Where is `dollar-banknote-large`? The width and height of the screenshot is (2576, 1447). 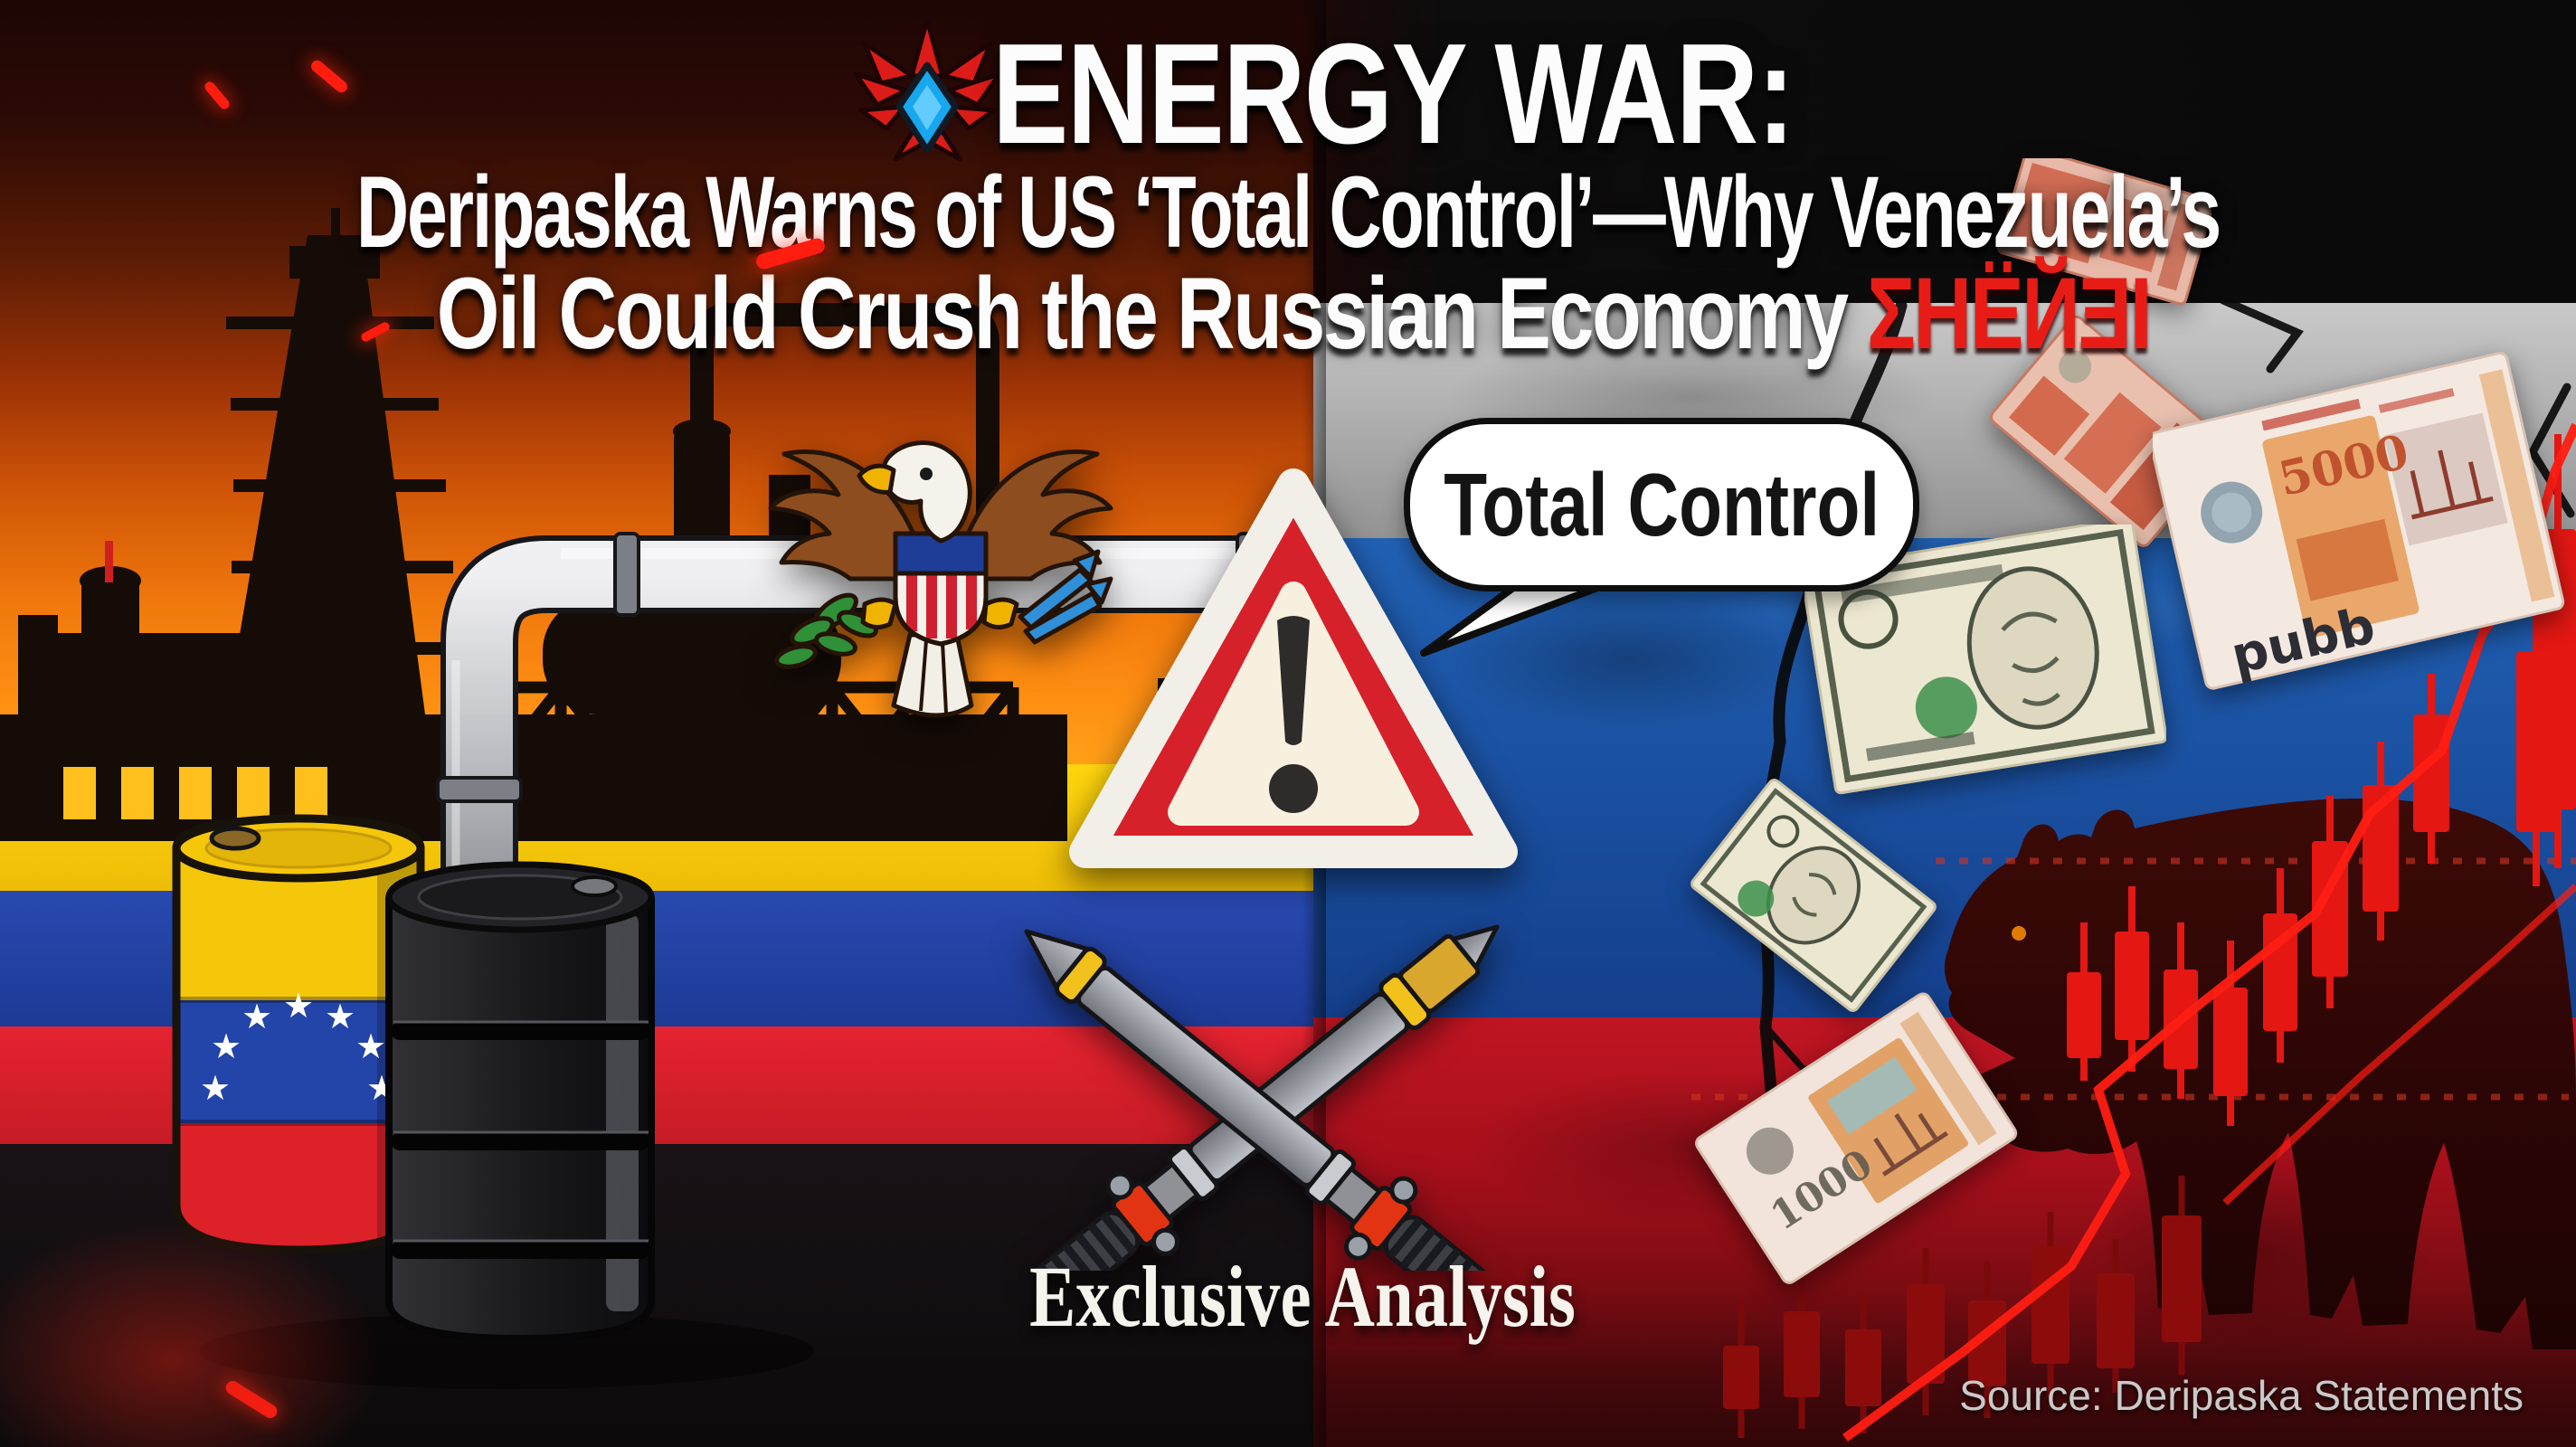 dollar-banknote-large is located at coordinates (1985, 660).